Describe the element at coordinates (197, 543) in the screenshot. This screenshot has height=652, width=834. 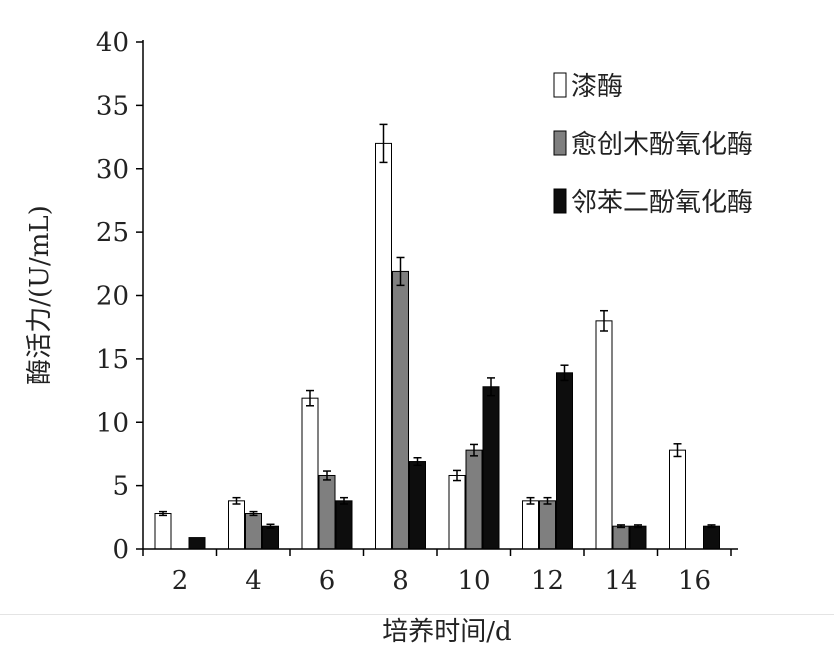
I see `bar-邻苯二酚氧化酶-2` at that location.